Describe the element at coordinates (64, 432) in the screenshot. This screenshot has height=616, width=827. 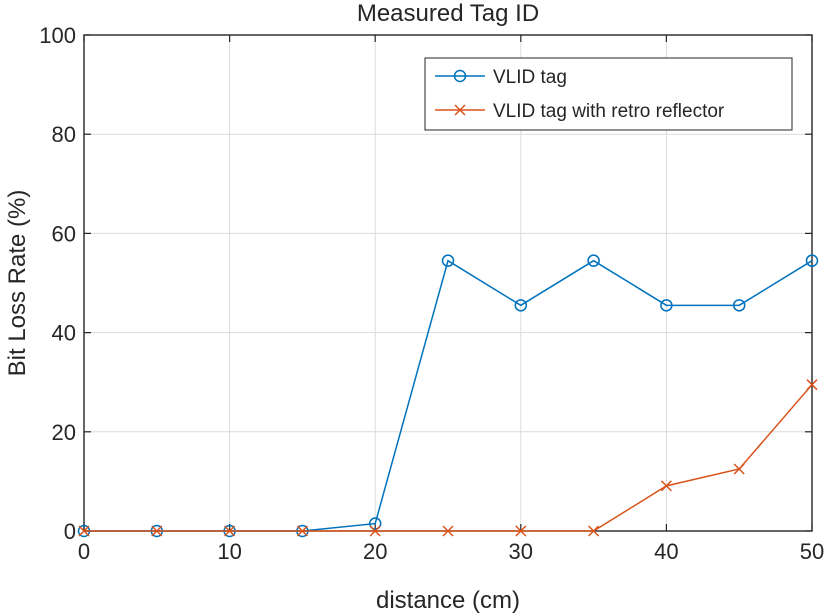
I see `y-tick-label: 20` at that location.